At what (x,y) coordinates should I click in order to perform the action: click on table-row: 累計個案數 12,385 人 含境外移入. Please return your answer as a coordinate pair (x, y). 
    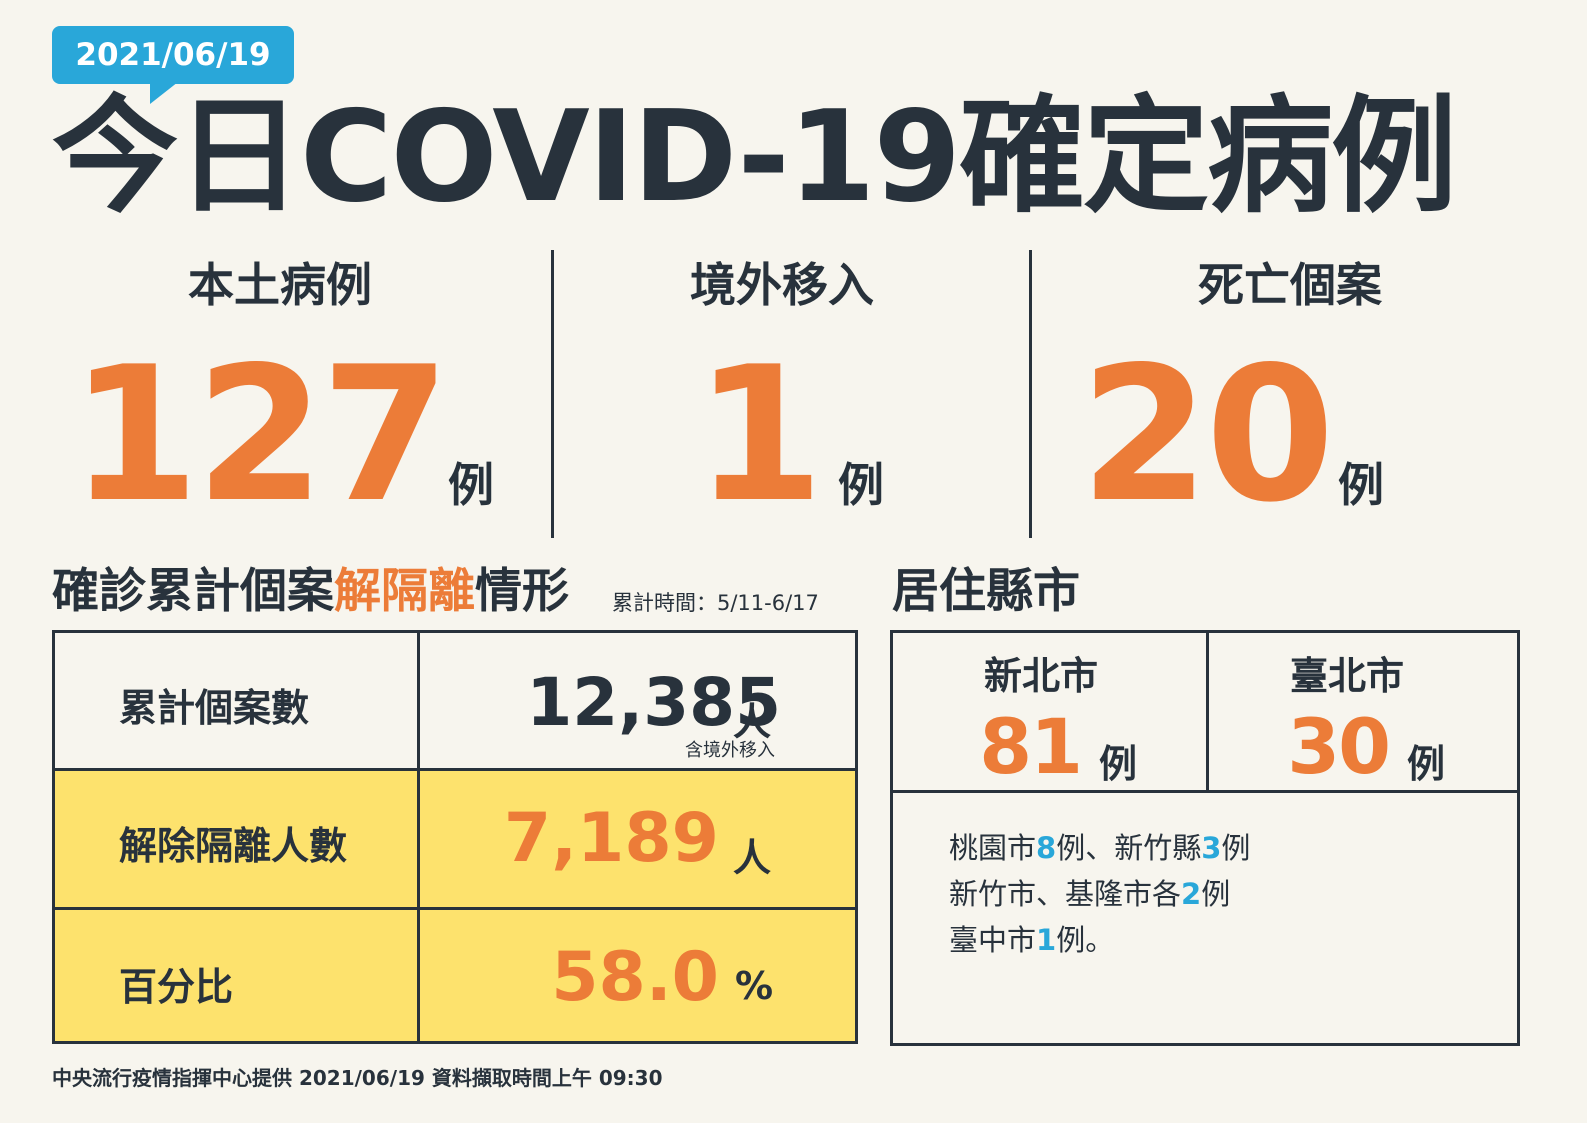
    Looking at the image, I should click on (455, 702).